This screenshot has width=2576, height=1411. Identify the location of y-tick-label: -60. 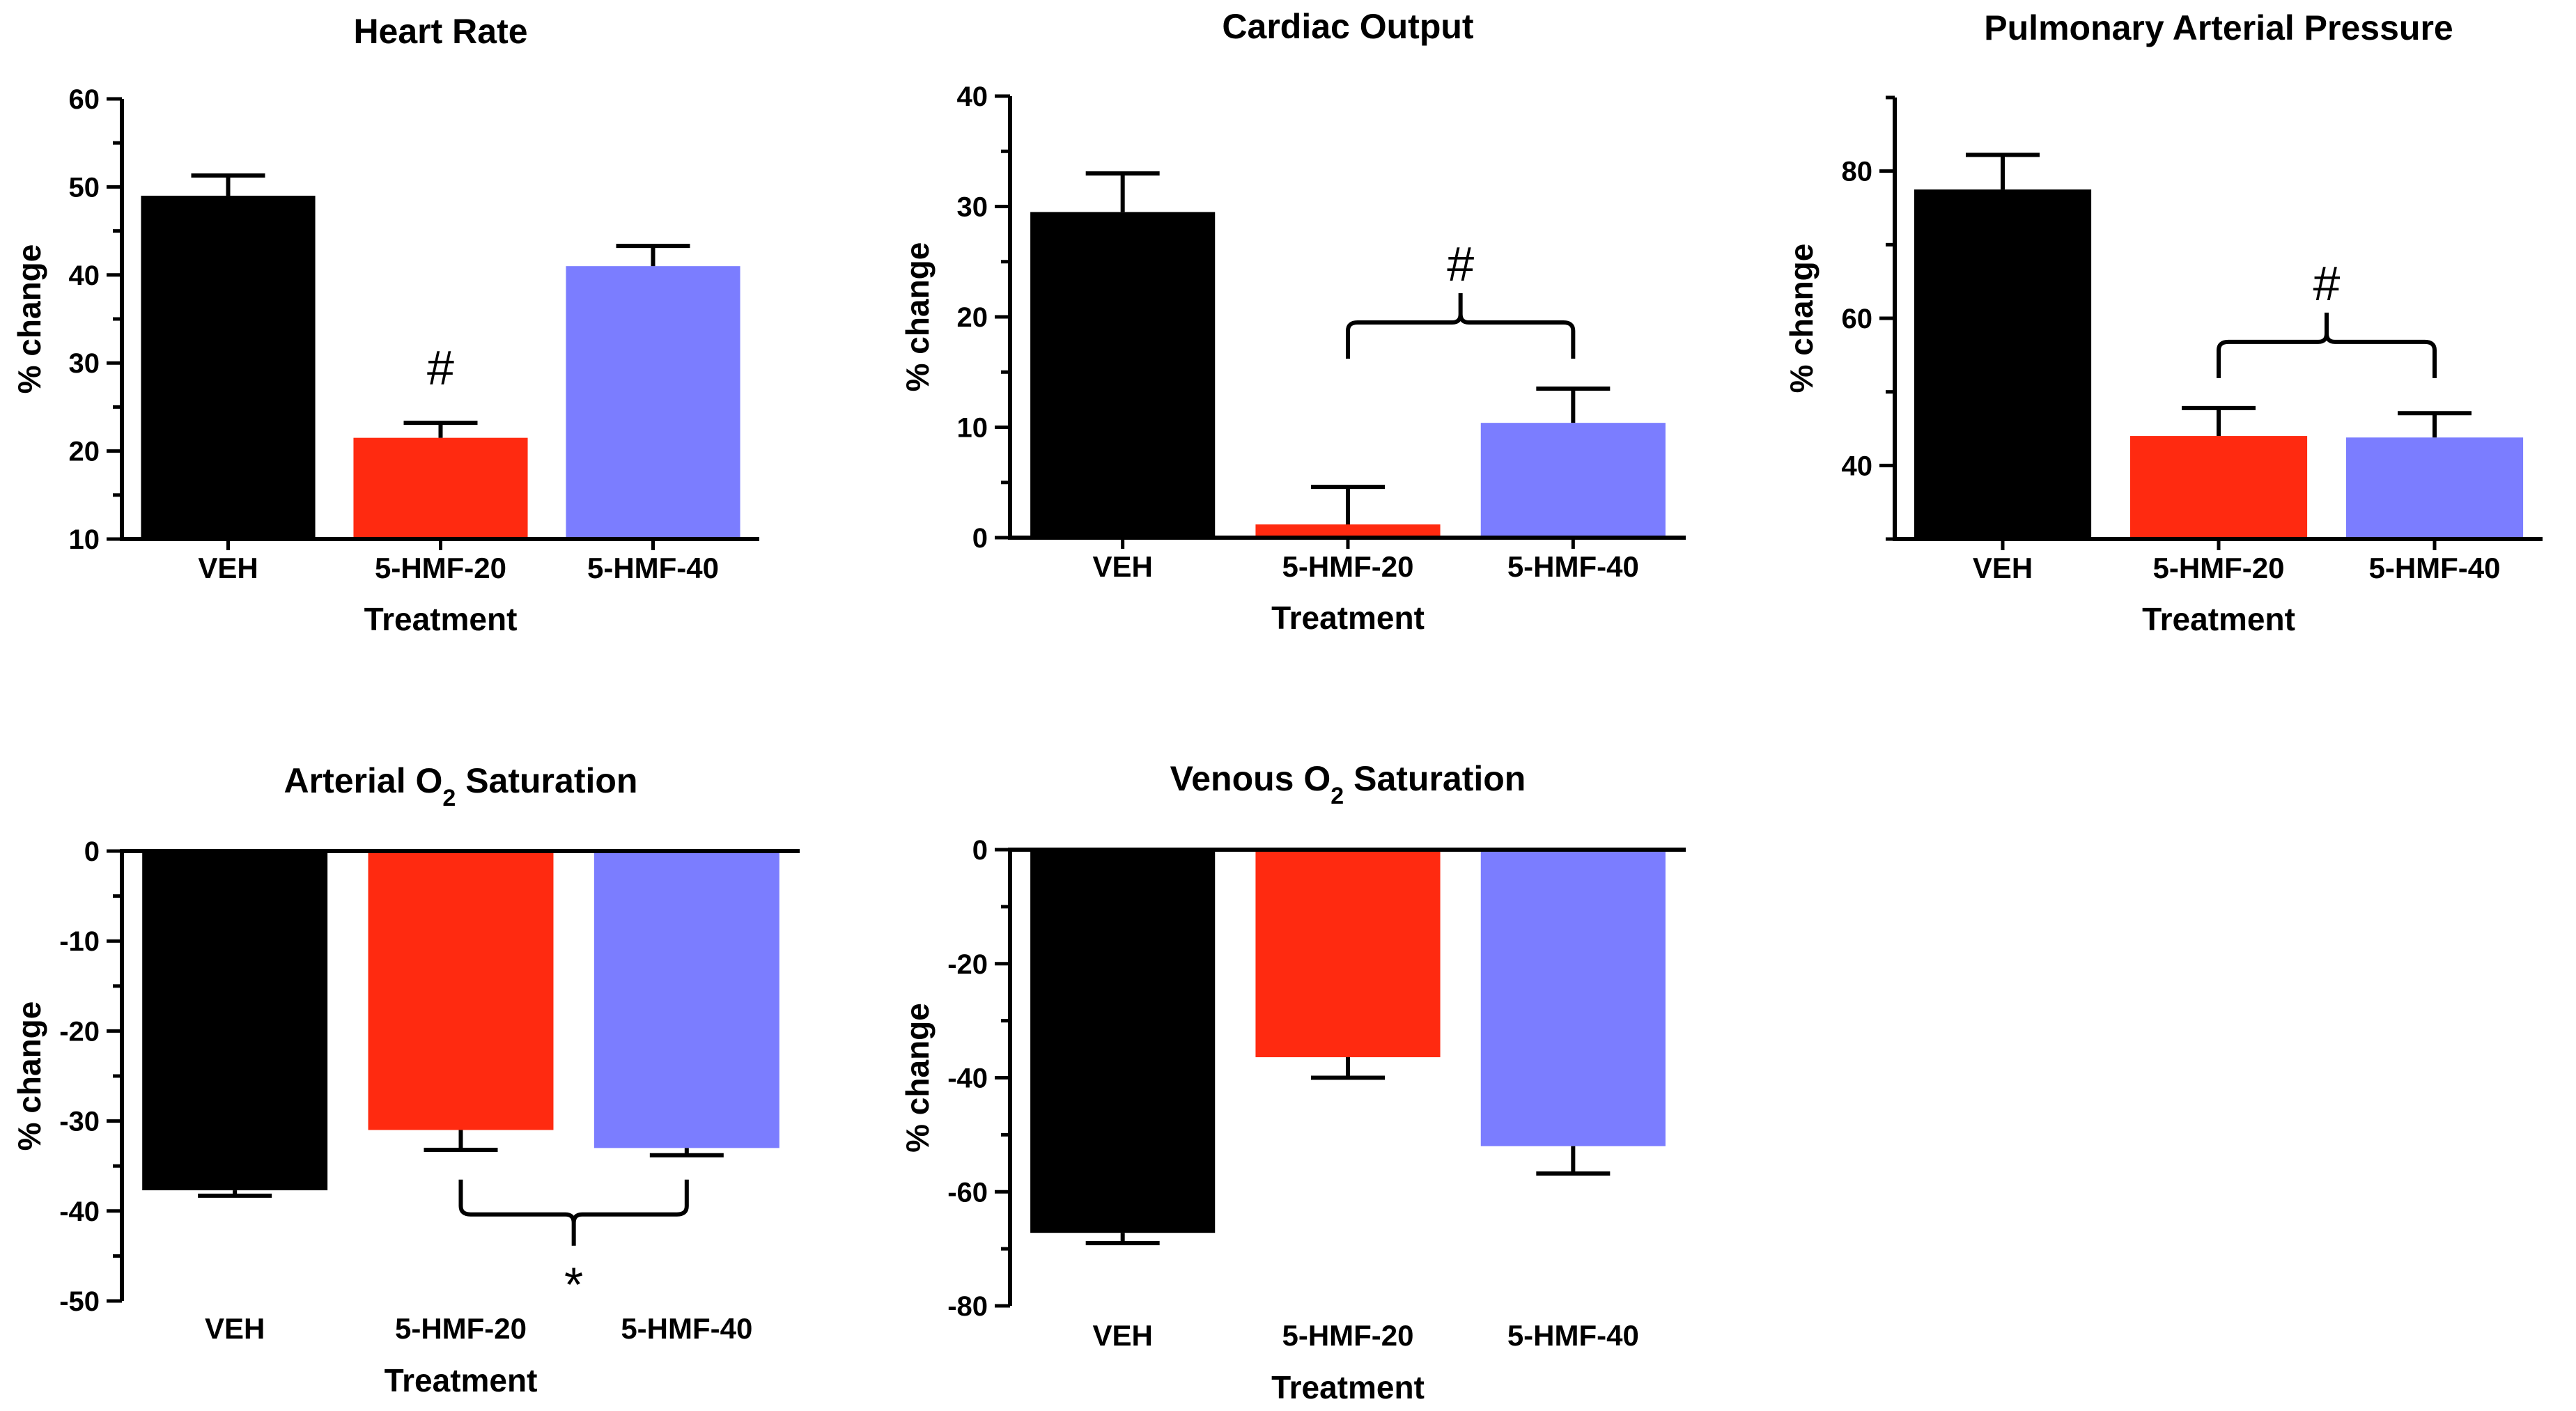
(967, 1192).